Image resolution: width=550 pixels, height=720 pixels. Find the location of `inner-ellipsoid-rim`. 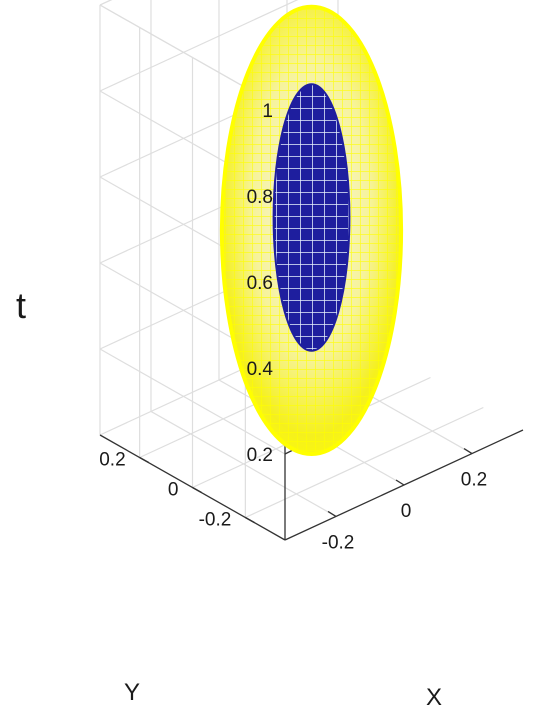

inner-ellipsoid-rim is located at coordinates (311, 217).